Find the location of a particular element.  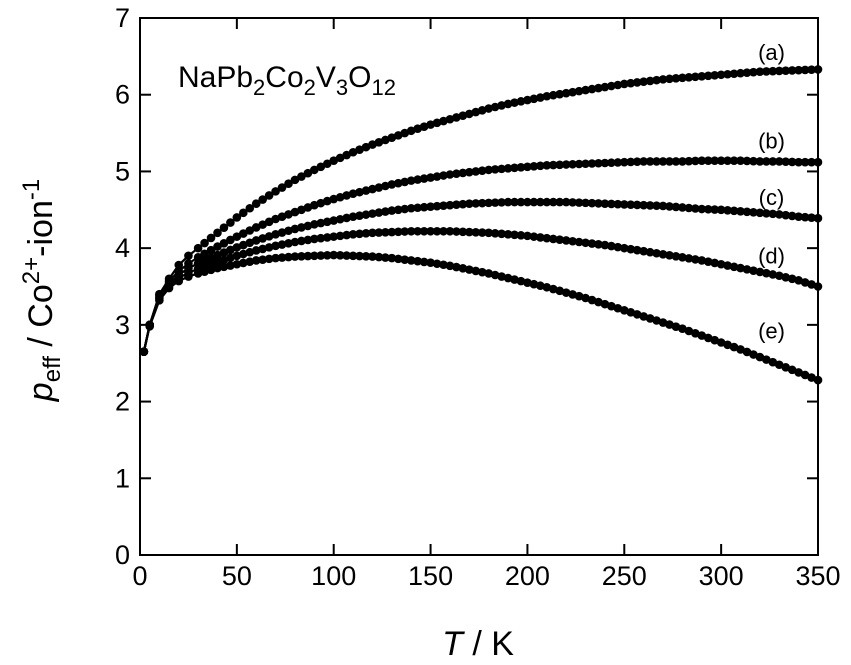

x-tick-label: 300 is located at coordinates (721, 576).